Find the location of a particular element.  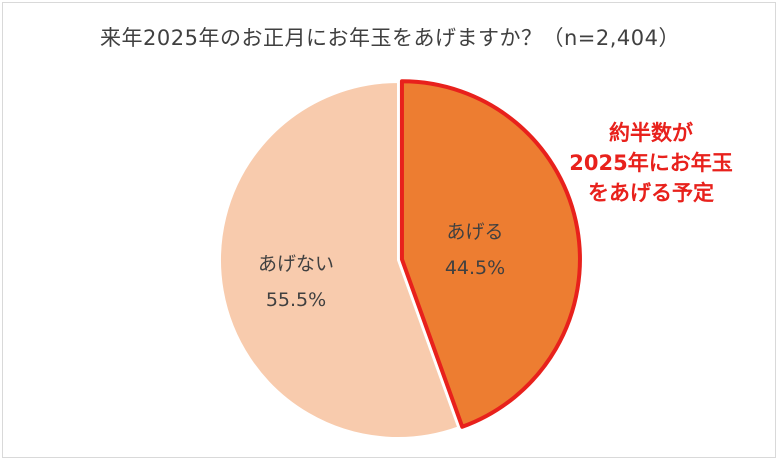

chart-annotation: 約半数が 2025年にお年玉 をあげる予定 is located at coordinates (651, 163).